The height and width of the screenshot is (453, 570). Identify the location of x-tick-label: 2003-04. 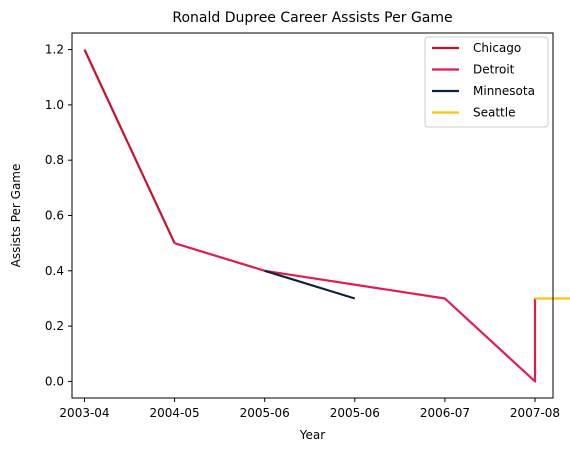
(84, 413).